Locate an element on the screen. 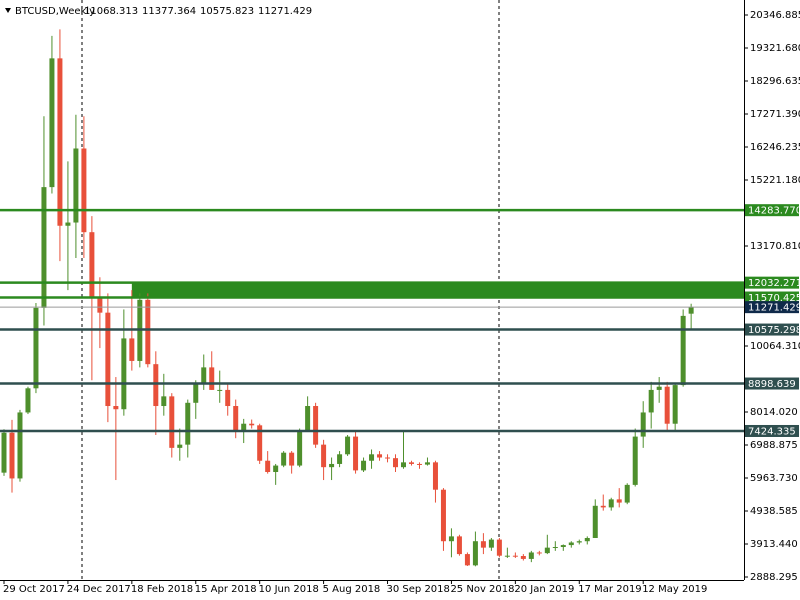 This screenshot has height=600, width=800. x-tick-label: 20 Jan 2019 is located at coordinates (544, 589).